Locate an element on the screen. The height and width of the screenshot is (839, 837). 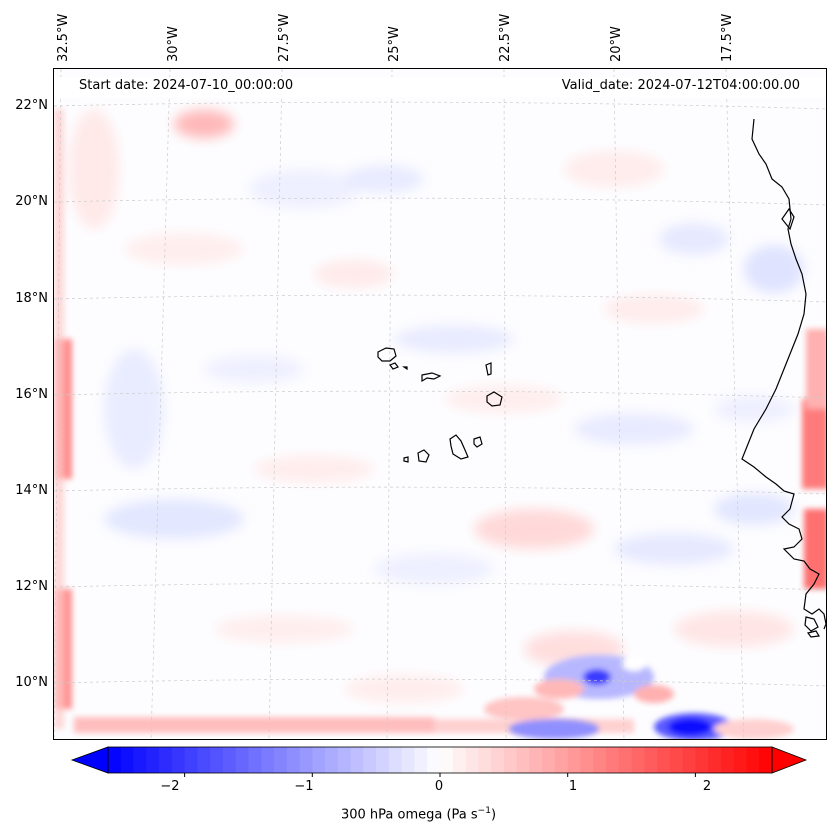
start-date-text: Start date: 2024-07-10_00:00:00 is located at coordinates (186, 85).